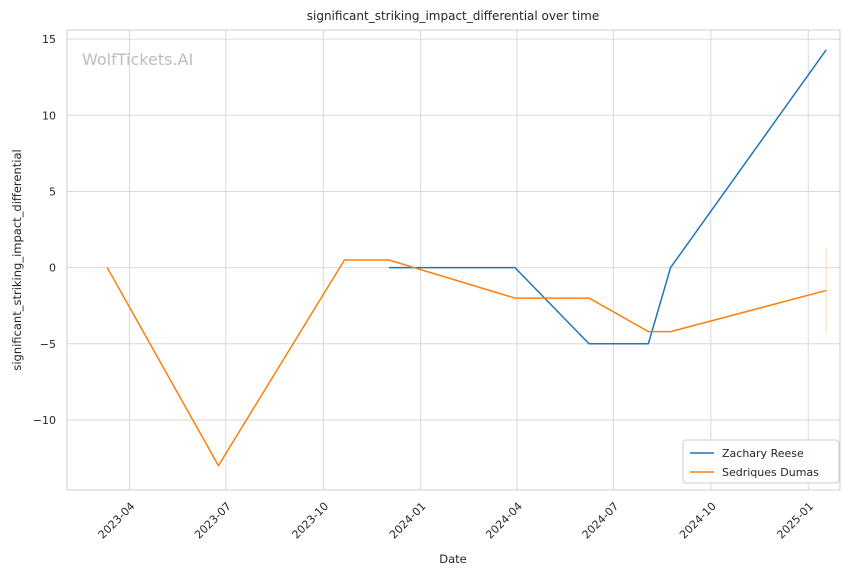  I want to click on x-tick-label: 2025-01, so click(795, 521).